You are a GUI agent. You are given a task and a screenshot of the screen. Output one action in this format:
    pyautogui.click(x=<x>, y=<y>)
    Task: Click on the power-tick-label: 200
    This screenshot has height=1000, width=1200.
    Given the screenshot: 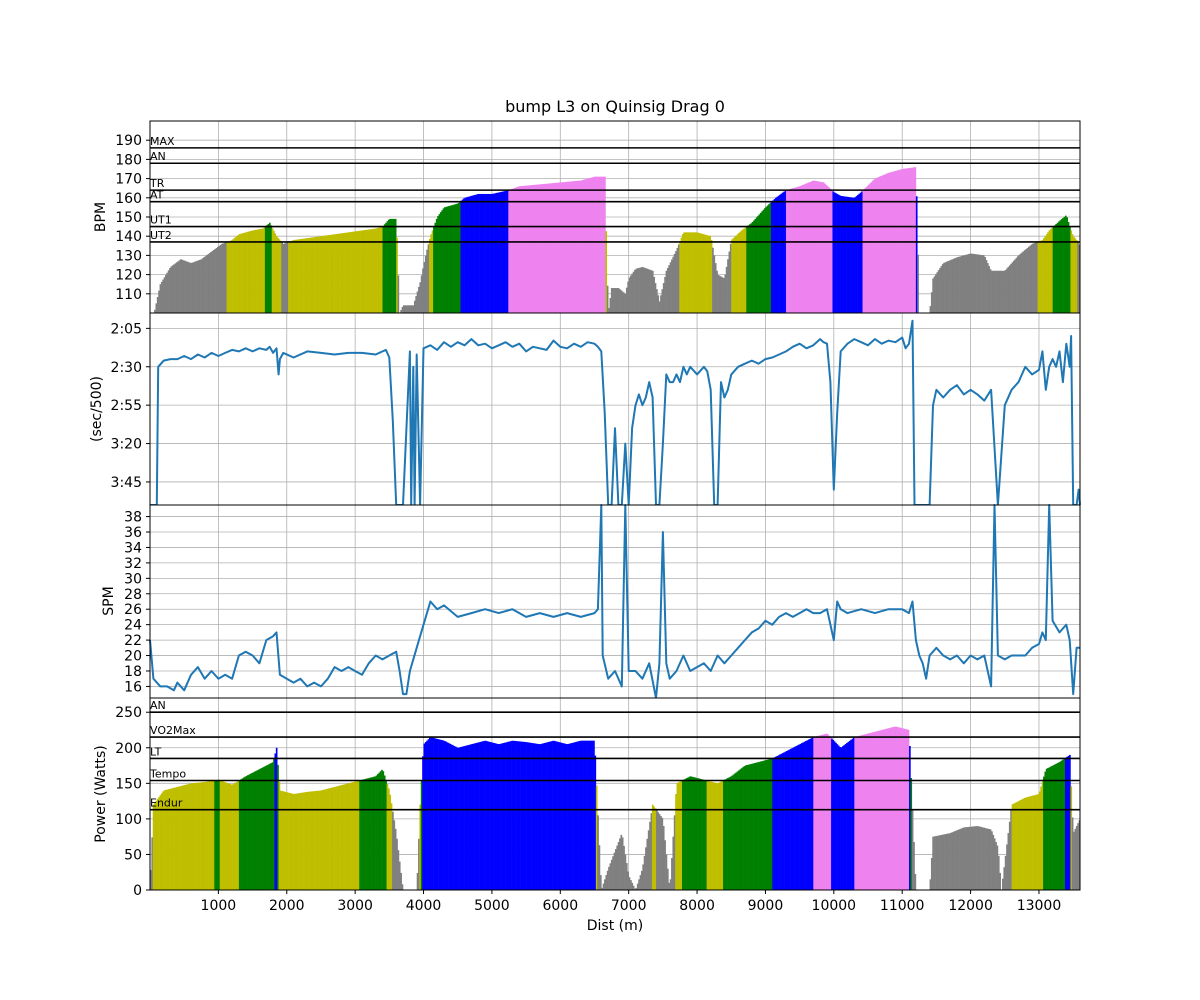 What is the action you would take?
    pyautogui.click(x=128, y=749)
    